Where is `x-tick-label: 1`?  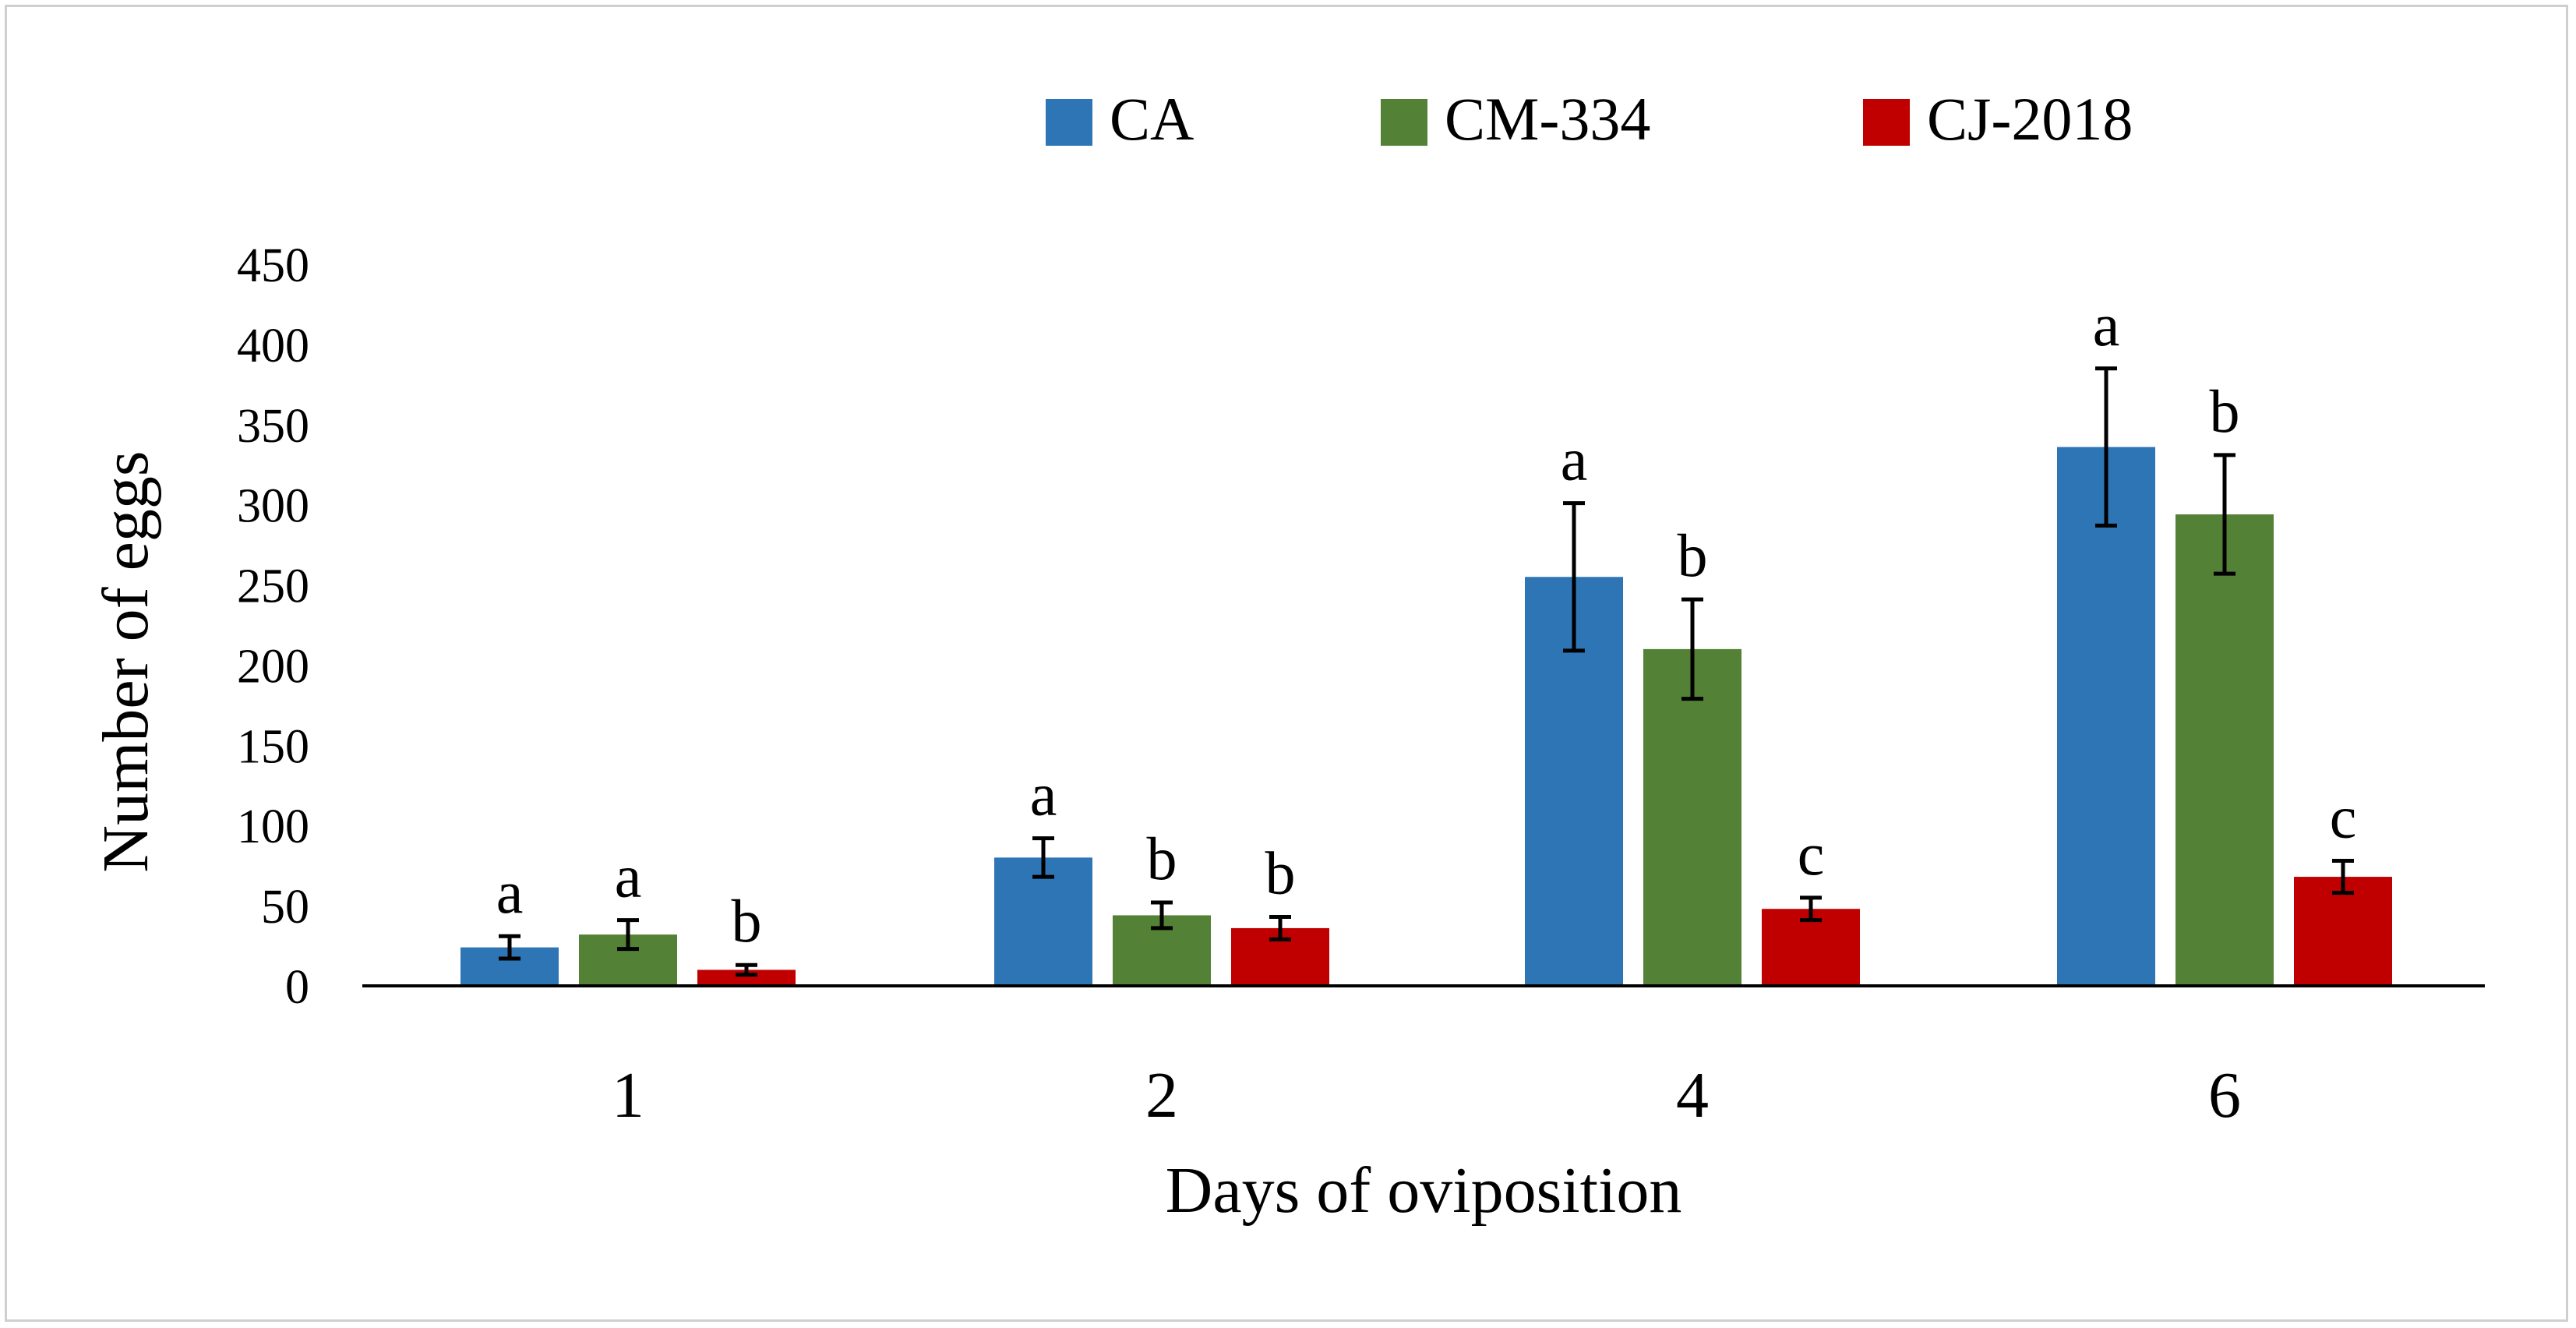
x-tick-label: 1 is located at coordinates (628, 1095).